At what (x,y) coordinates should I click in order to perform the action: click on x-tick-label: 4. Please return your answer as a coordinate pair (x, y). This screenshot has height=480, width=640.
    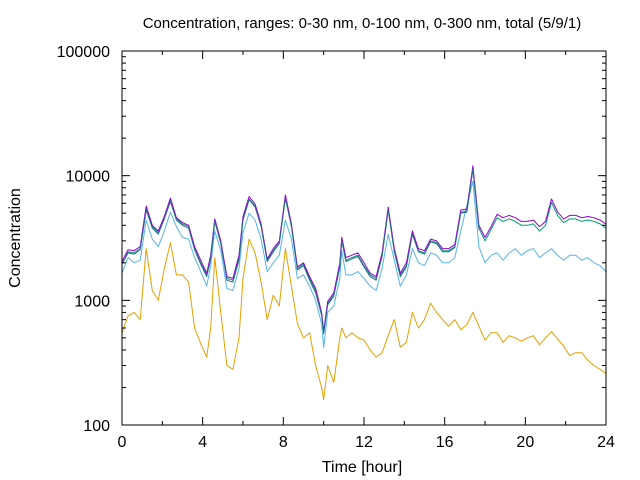
    Looking at the image, I should click on (202, 442).